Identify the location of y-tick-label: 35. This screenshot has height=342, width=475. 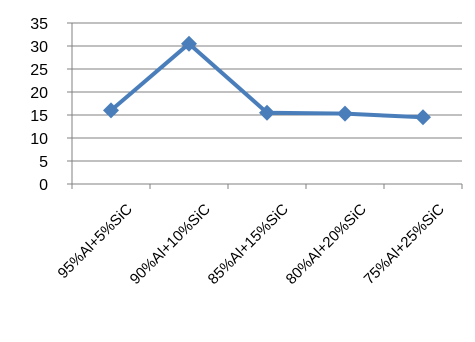
(39, 24).